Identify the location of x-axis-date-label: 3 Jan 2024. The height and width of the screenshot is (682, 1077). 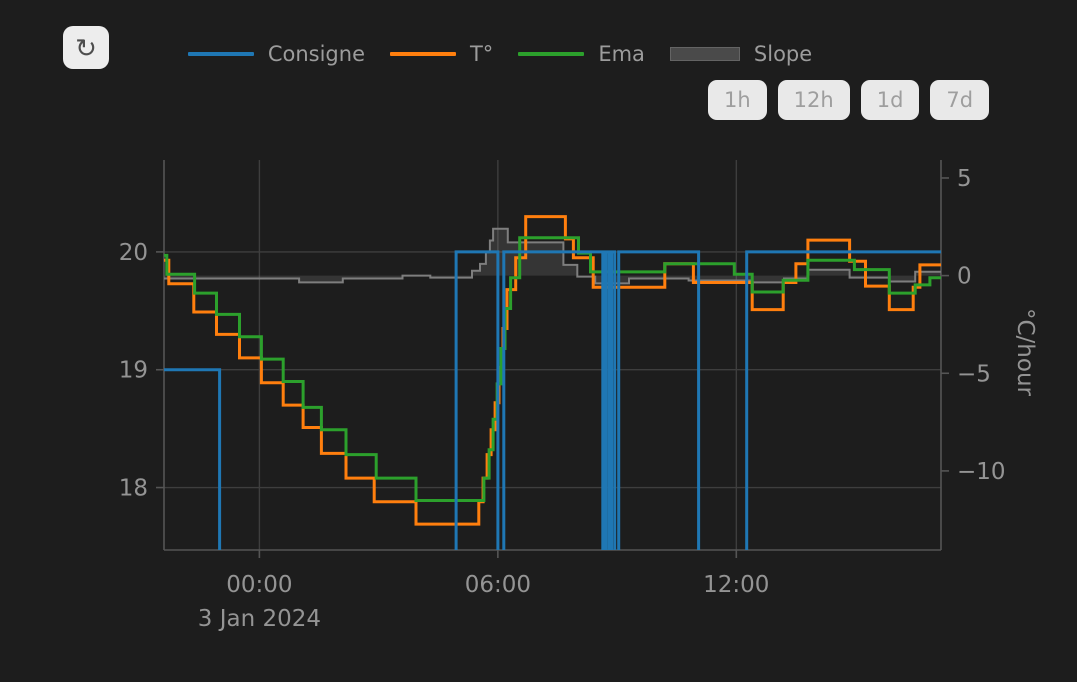
(259, 619).